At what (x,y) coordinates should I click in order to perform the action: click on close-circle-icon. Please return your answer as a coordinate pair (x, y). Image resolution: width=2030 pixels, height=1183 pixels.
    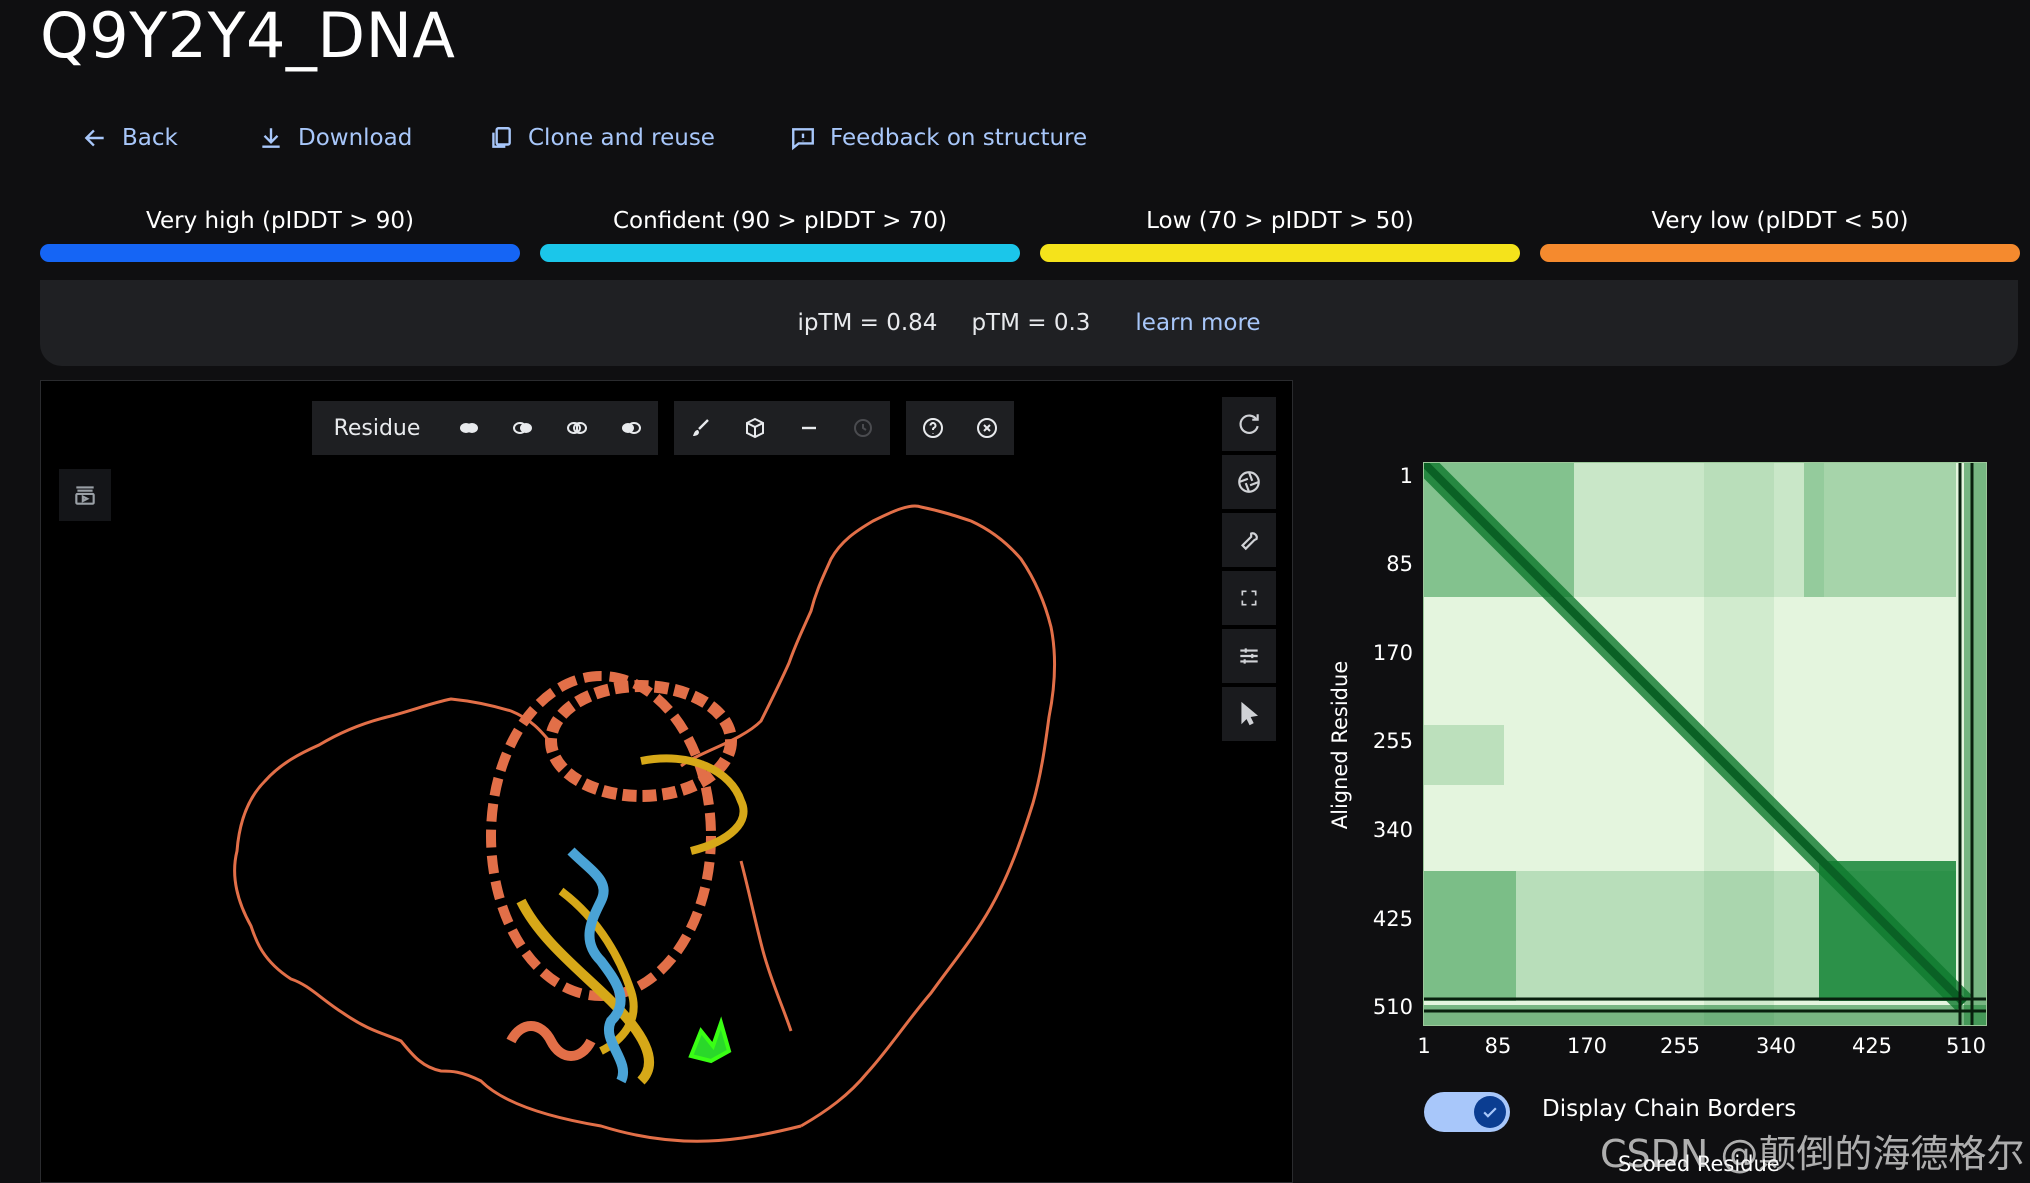
    Looking at the image, I should click on (987, 428).